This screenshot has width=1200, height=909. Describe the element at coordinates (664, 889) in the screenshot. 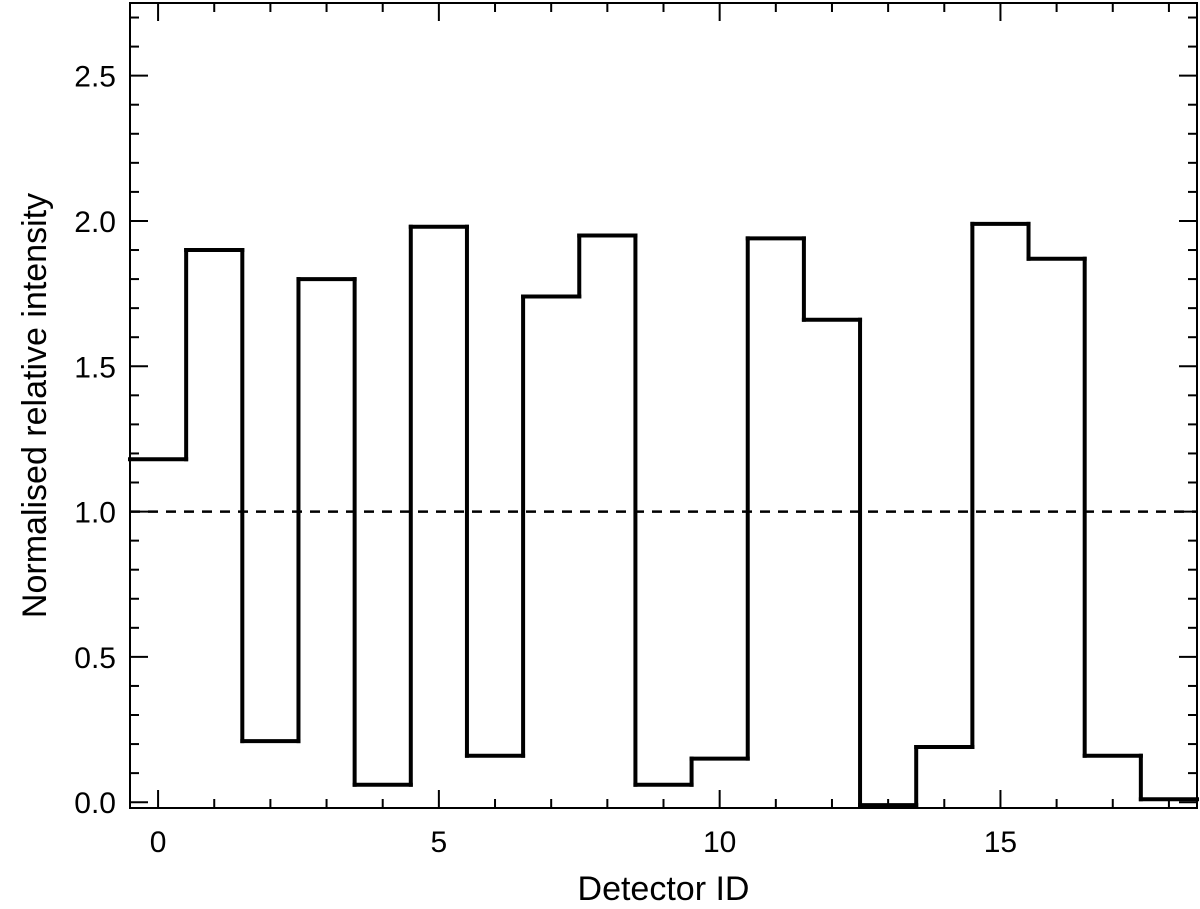

I see `x-axis-title: Detector ID` at that location.